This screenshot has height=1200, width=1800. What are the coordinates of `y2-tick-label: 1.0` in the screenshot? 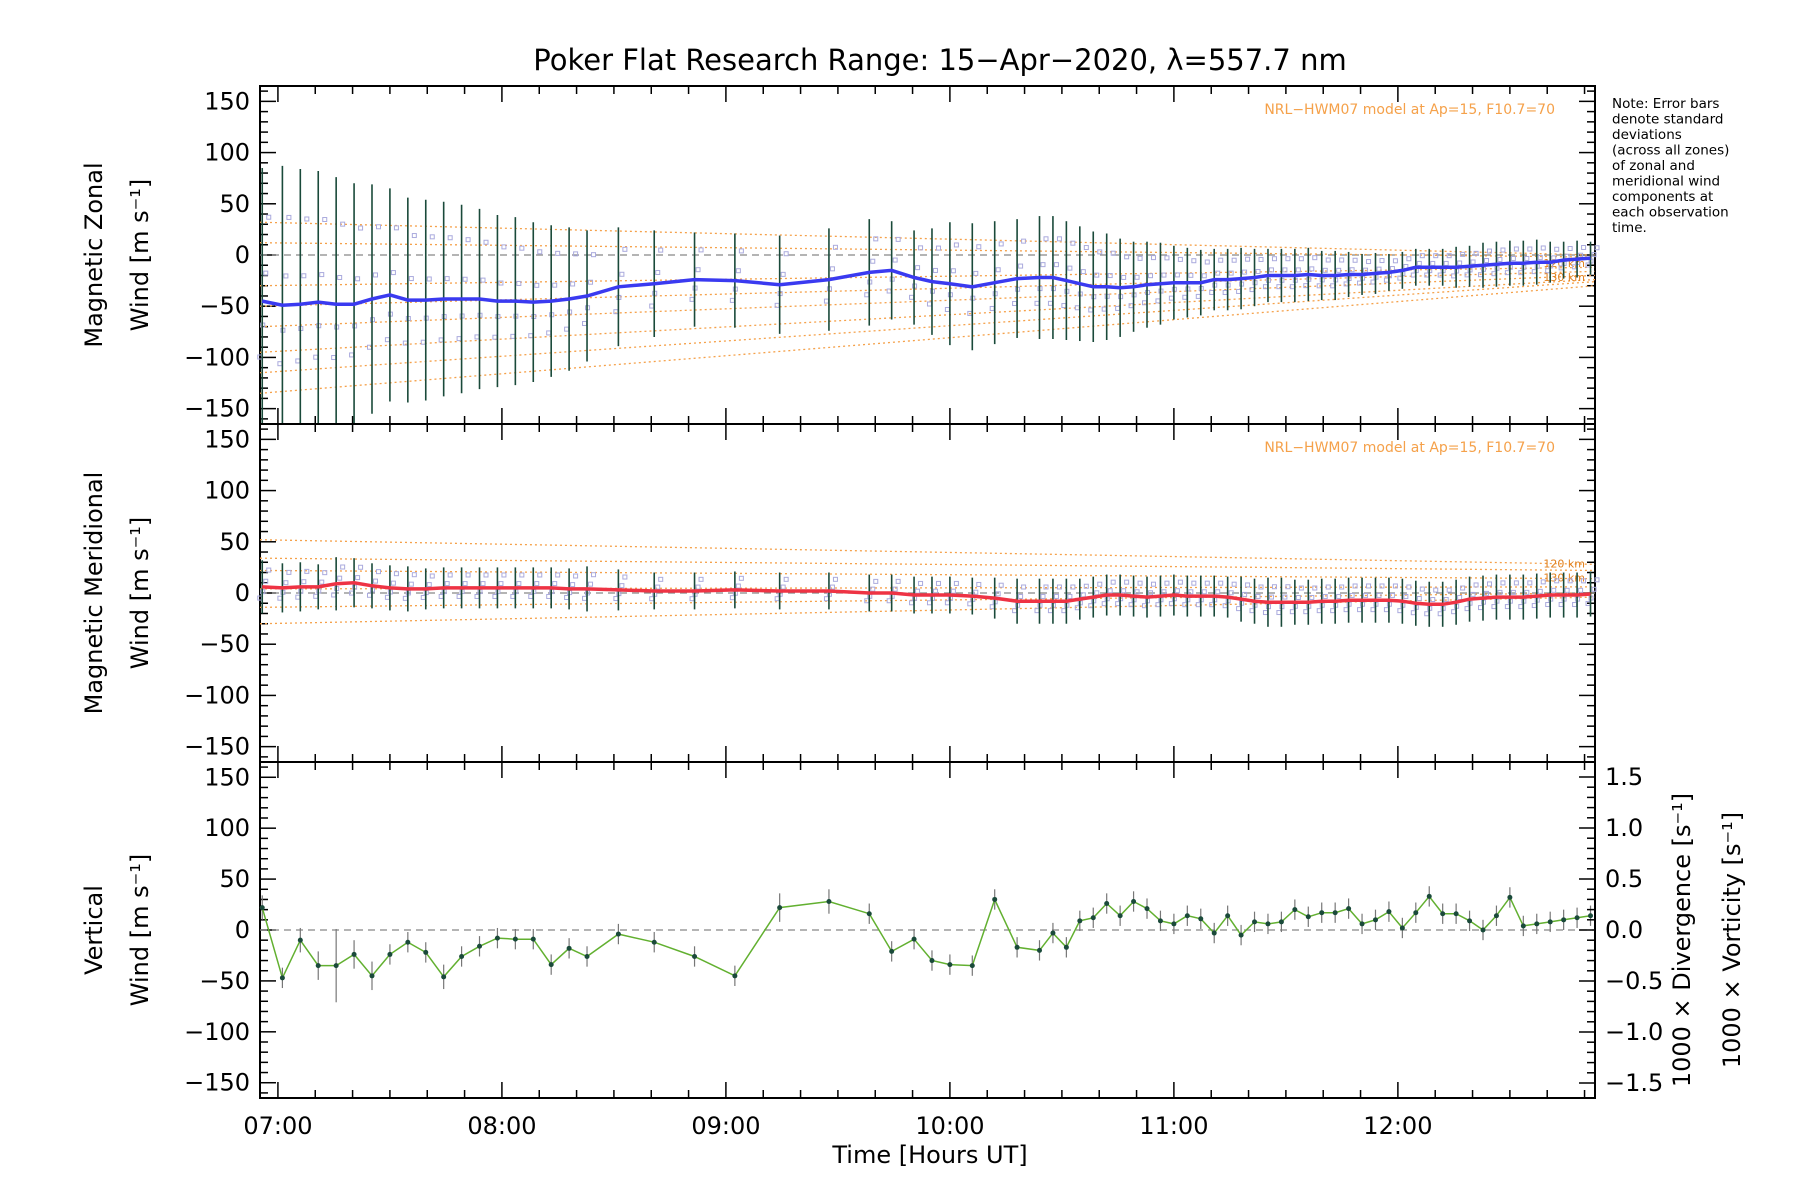 It's located at (1624, 828).